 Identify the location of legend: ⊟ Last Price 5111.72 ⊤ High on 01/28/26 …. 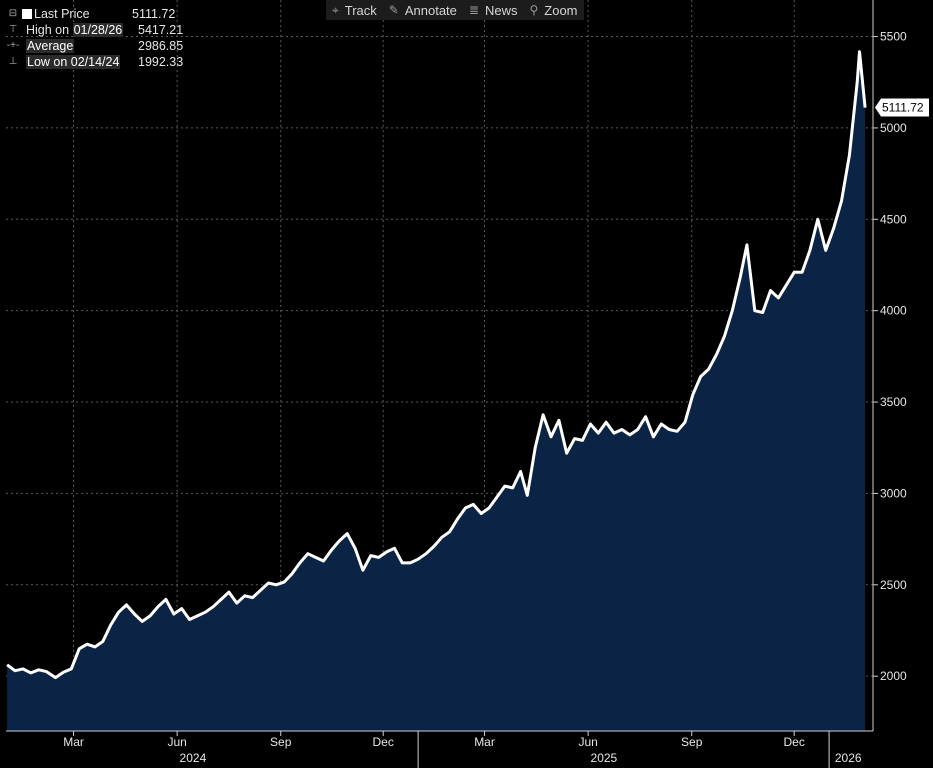
(94, 38).